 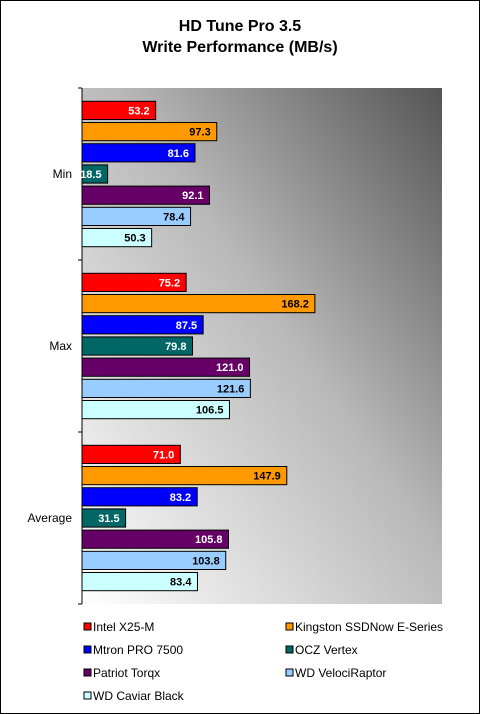 What do you see at coordinates (240, 47) in the screenshot?
I see `chart-subtitle: Write Performance (MB/s)` at bounding box center [240, 47].